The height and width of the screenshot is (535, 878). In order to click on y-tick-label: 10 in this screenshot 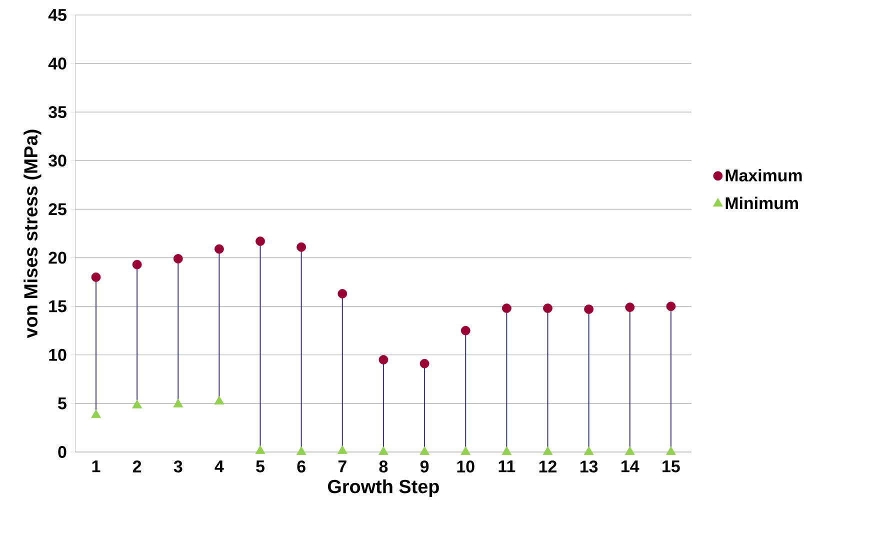, I will do `click(57, 354)`.